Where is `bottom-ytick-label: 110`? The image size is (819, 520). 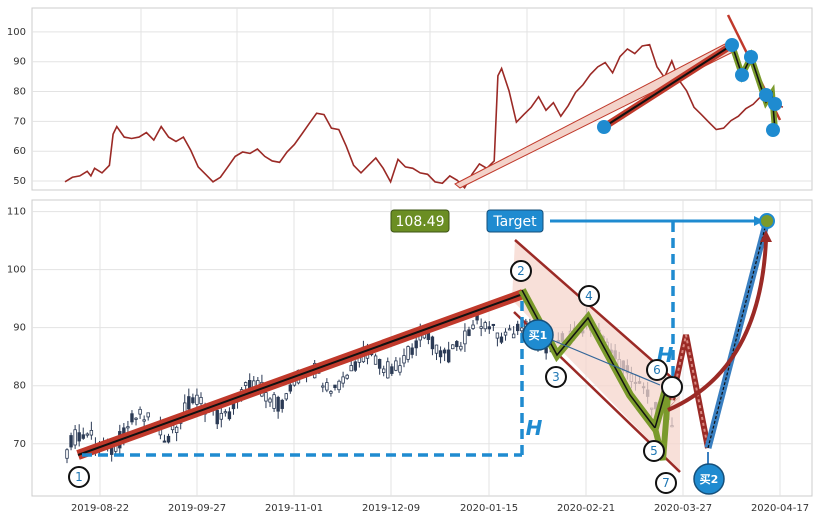
bottom-ytick-label: 110 is located at coordinates (16, 212).